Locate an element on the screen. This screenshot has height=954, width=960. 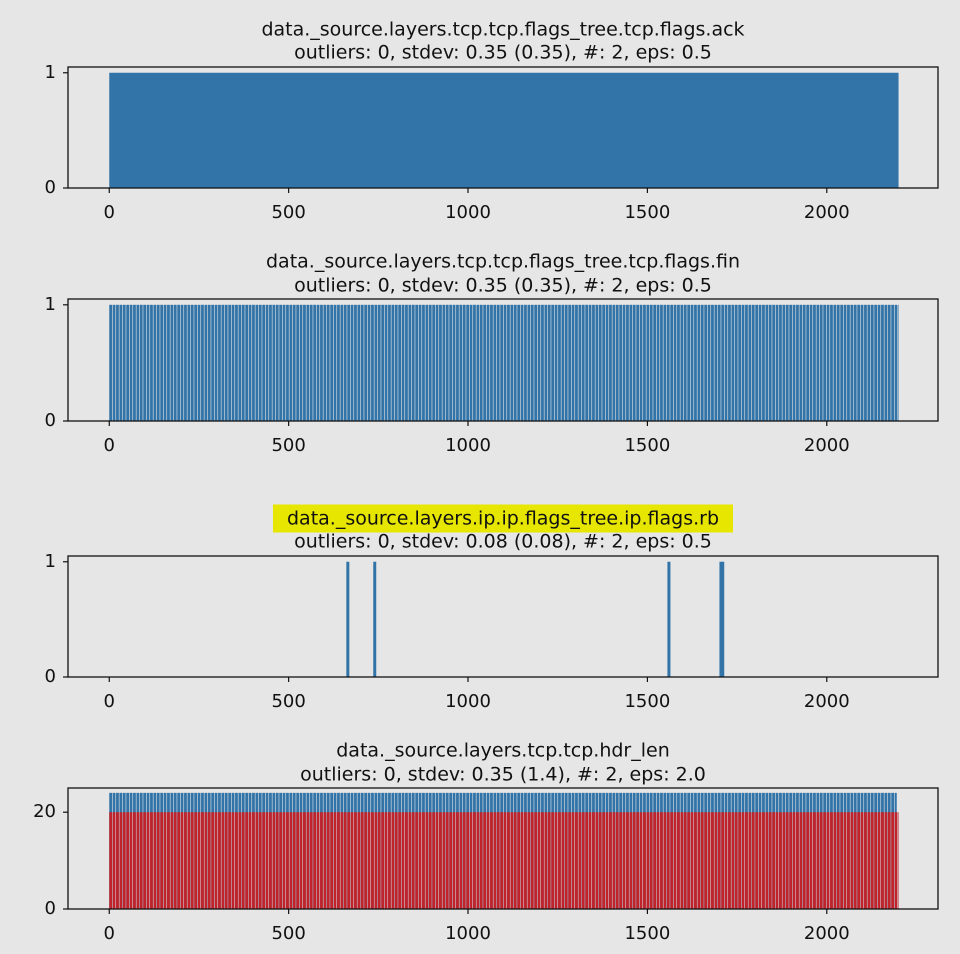
x-tick-label: 1500 is located at coordinates (647, 445).